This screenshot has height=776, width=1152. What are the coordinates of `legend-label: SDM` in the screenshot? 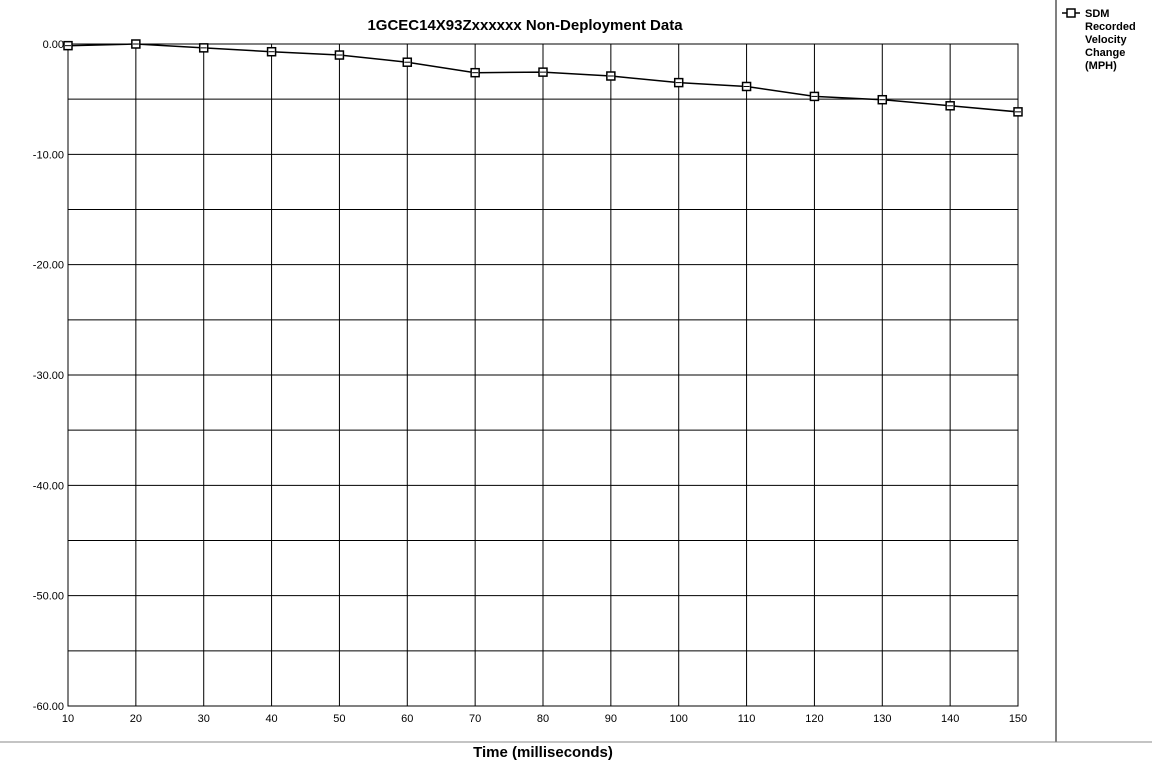 It's located at (1097, 14).